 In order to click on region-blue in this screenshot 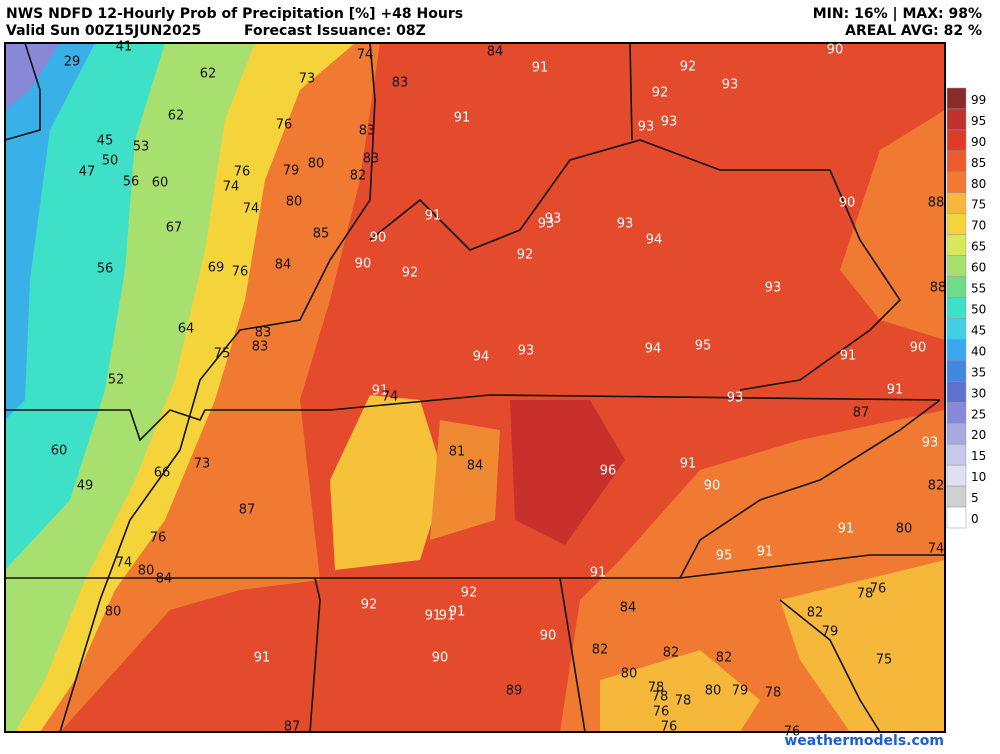, I will do `click(50, 231)`.